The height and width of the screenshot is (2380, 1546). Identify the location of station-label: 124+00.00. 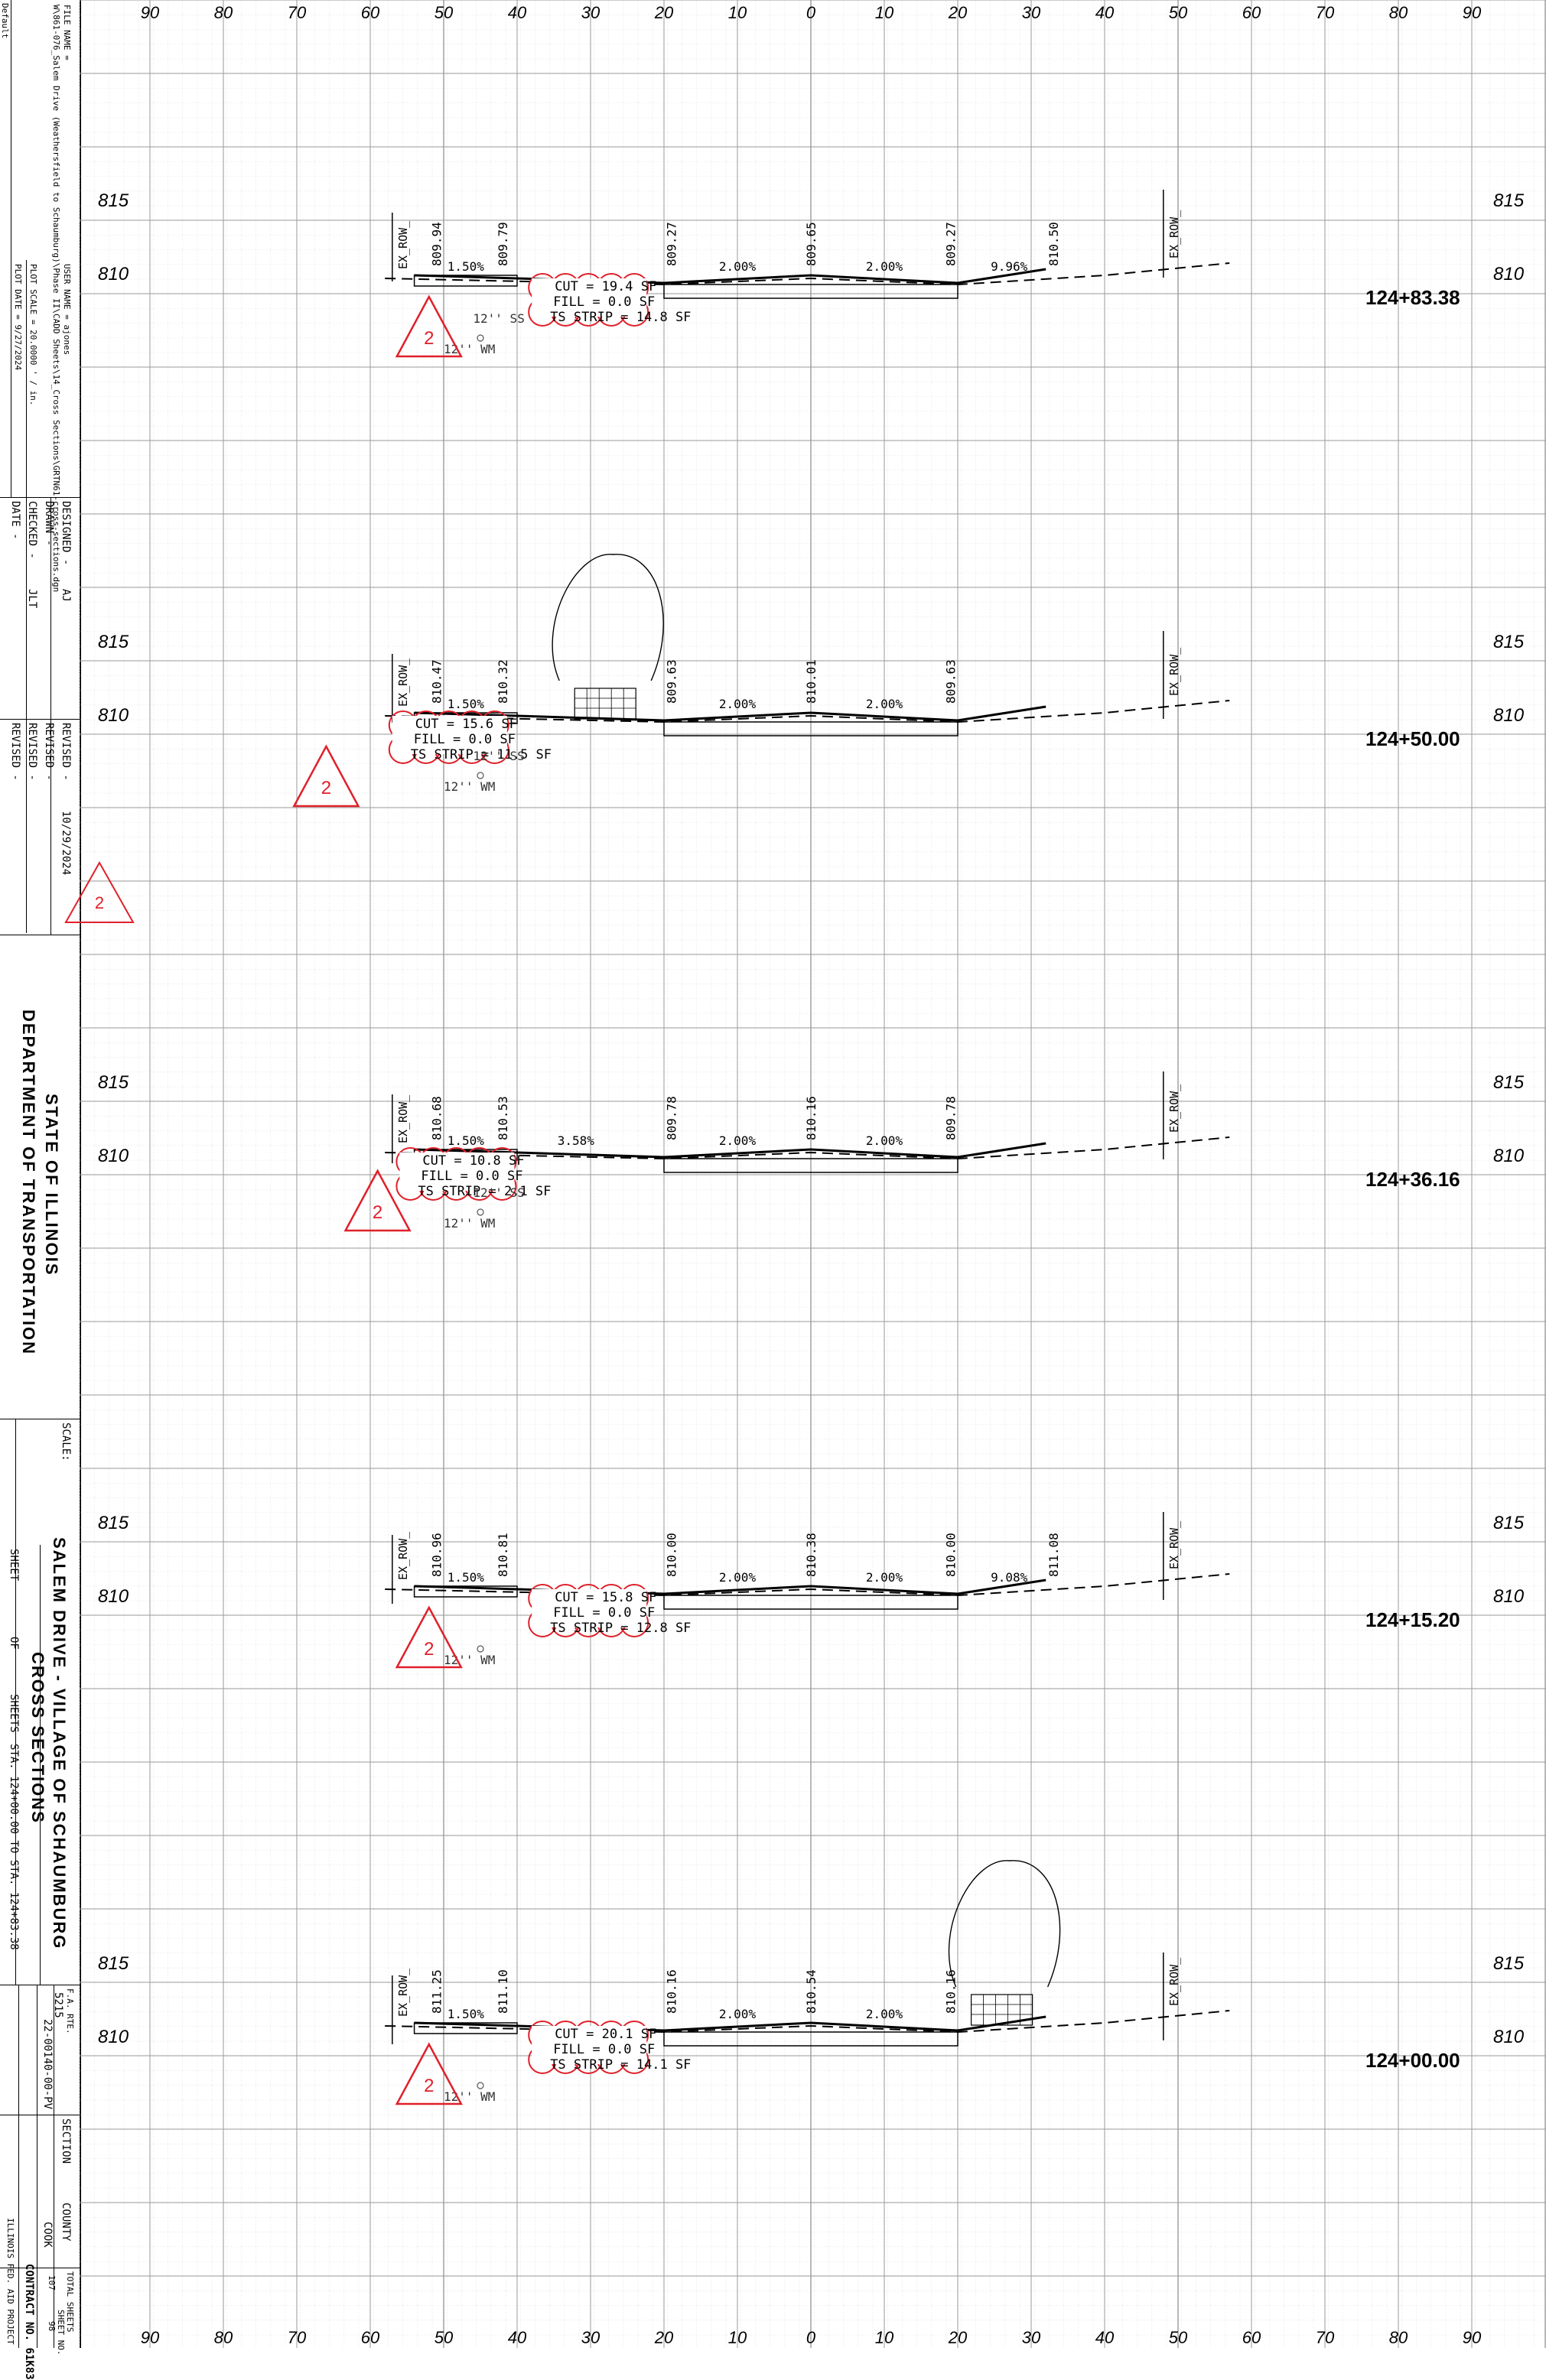
(1413, 2060).